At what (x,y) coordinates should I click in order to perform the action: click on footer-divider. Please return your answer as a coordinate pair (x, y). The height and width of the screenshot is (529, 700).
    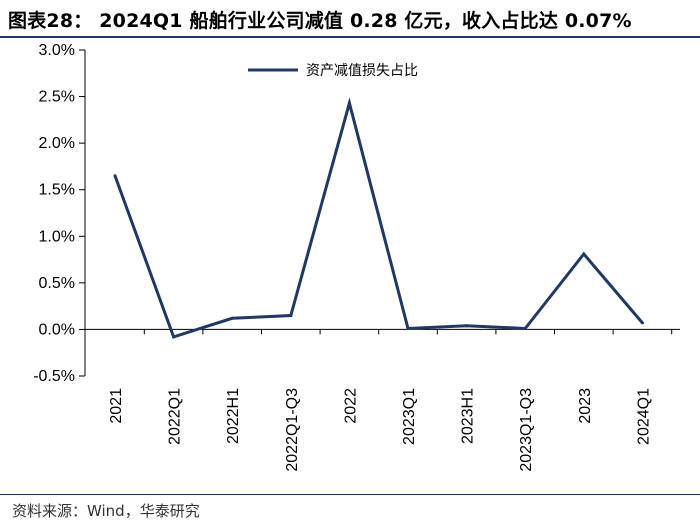
    Looking at the image, I should click on (350, 494).